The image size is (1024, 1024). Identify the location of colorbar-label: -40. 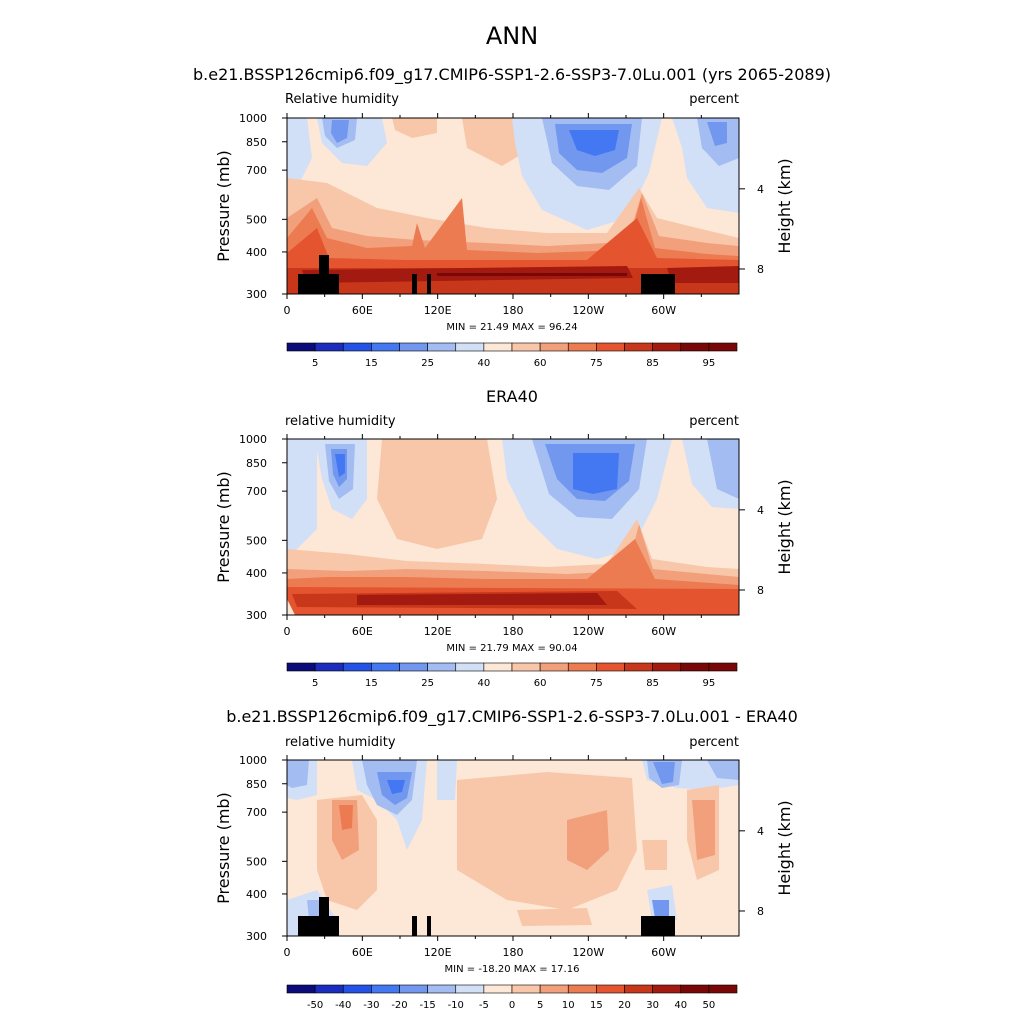
(343, 1005).